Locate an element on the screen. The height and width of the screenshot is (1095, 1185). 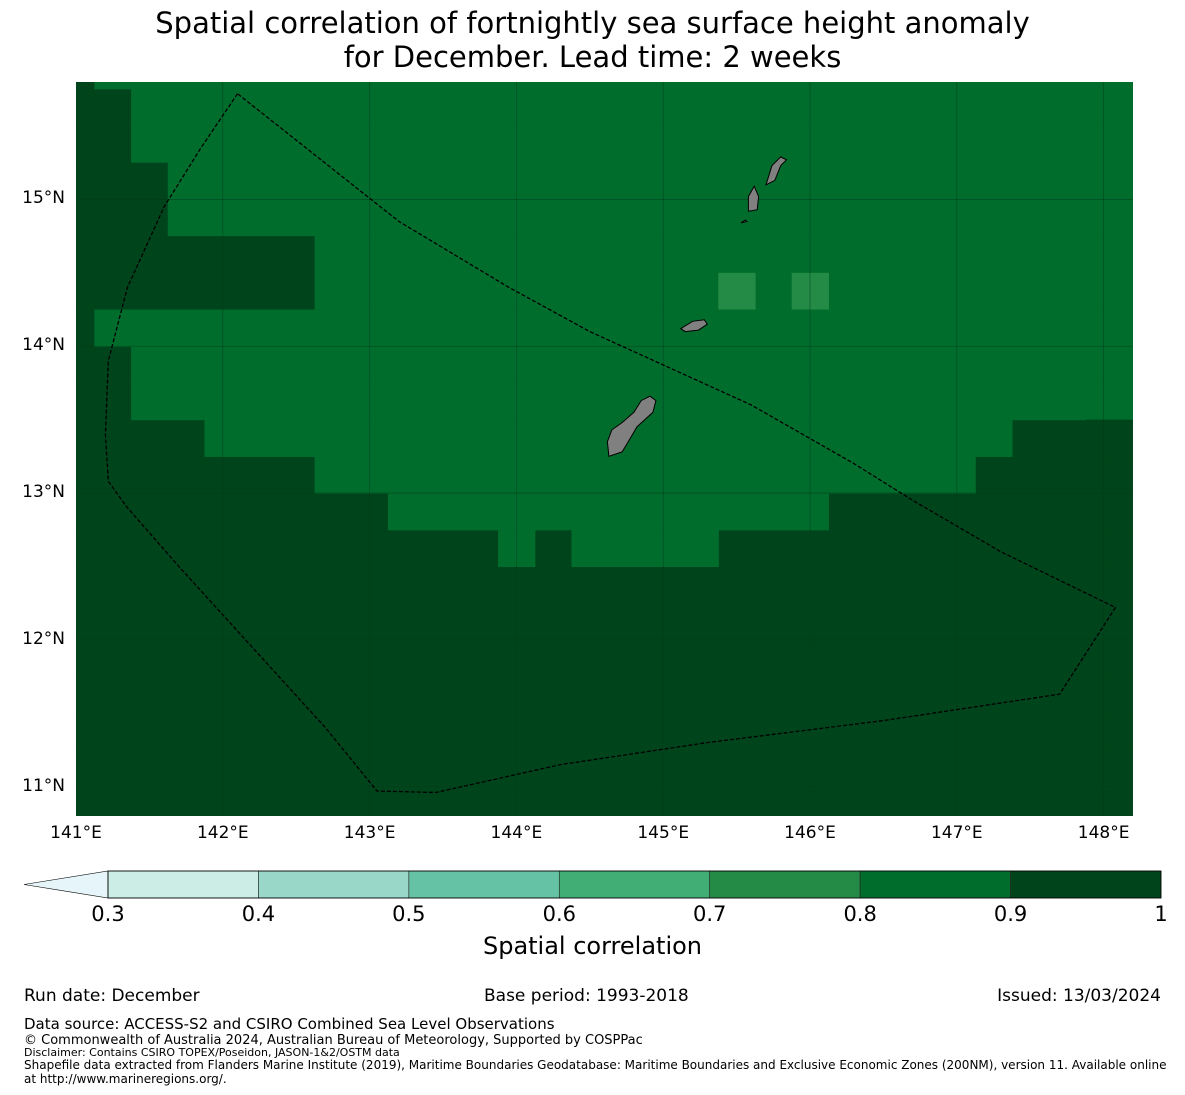
lon-tick-label: 148°E is located at coordinates (1103, 833).